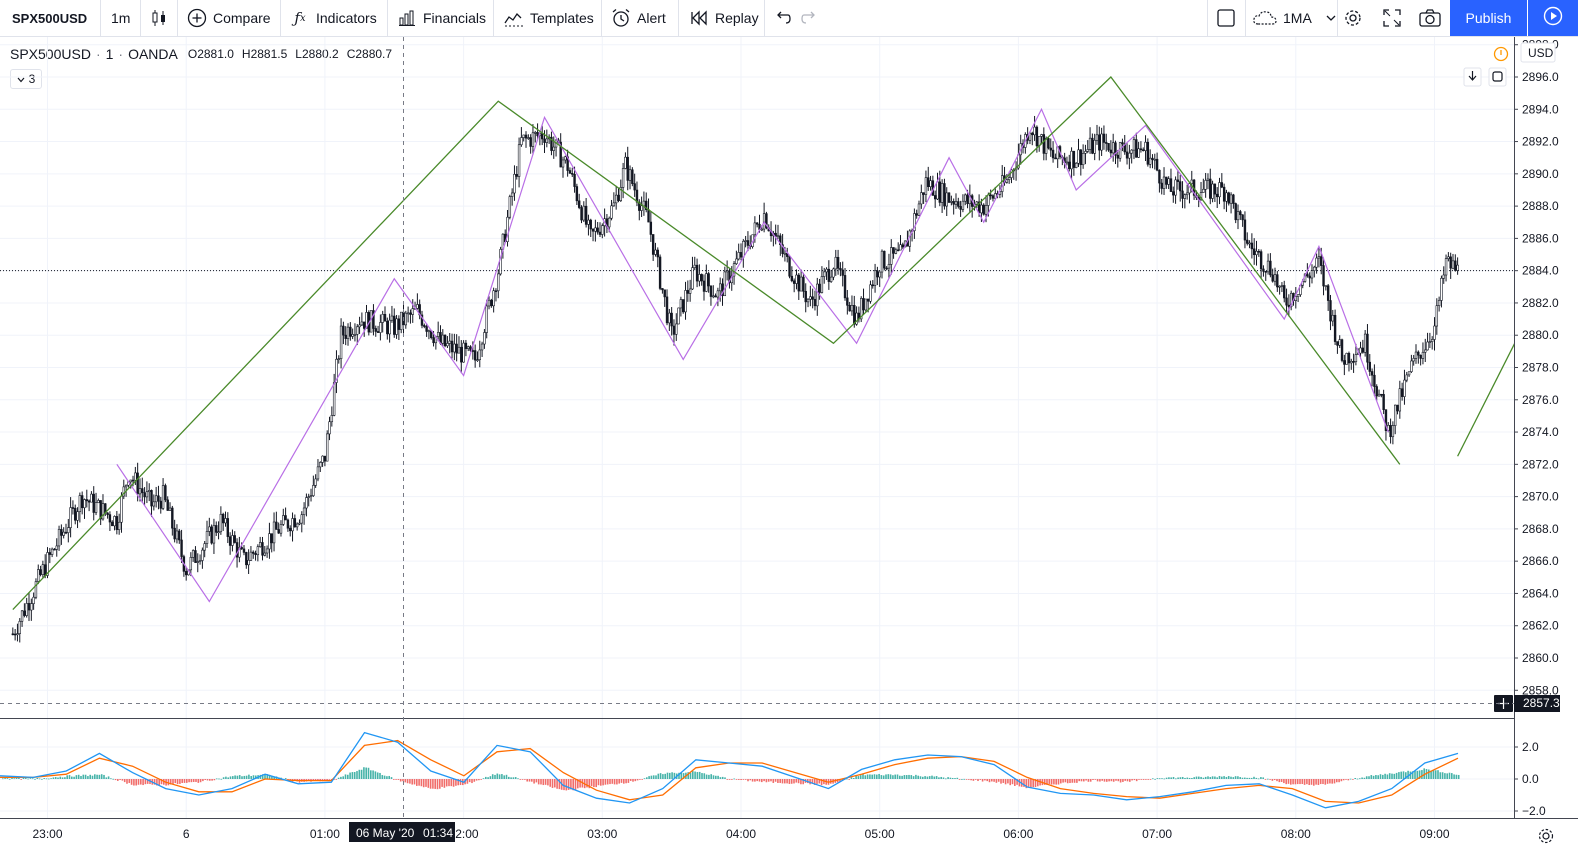 The height and width of the screenshot is (854, 1578). Describe the element at coordinates (1540, 238) in the screenshot. I see `price-tick-label: 2886.0` at that location.